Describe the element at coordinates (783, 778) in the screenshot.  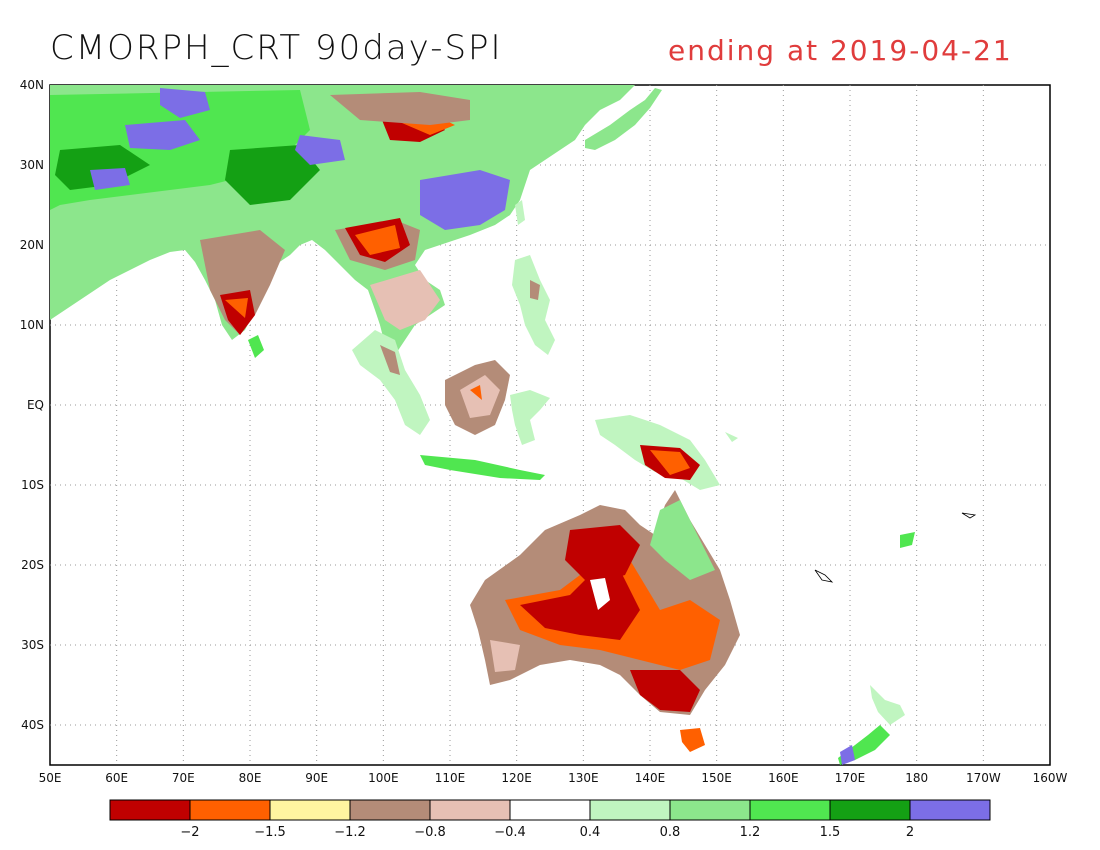
I see `lon-label: 160E` at that location.